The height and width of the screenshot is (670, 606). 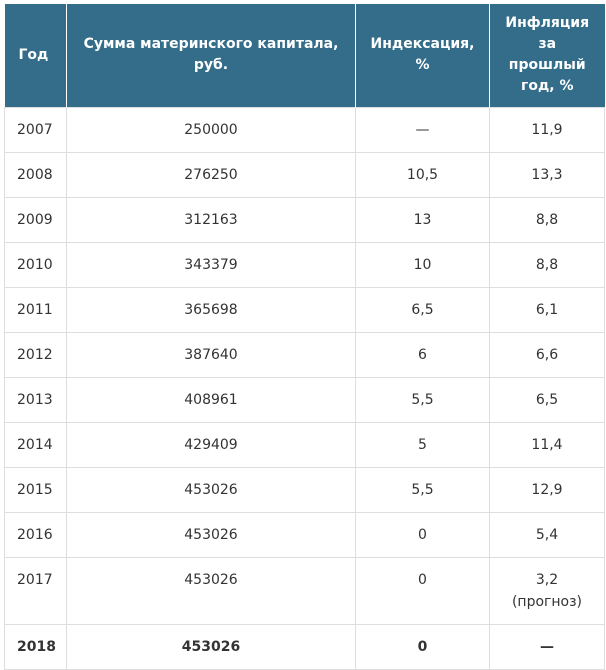 I want to click on table-cell: 2012, so click(x=35, y=354).